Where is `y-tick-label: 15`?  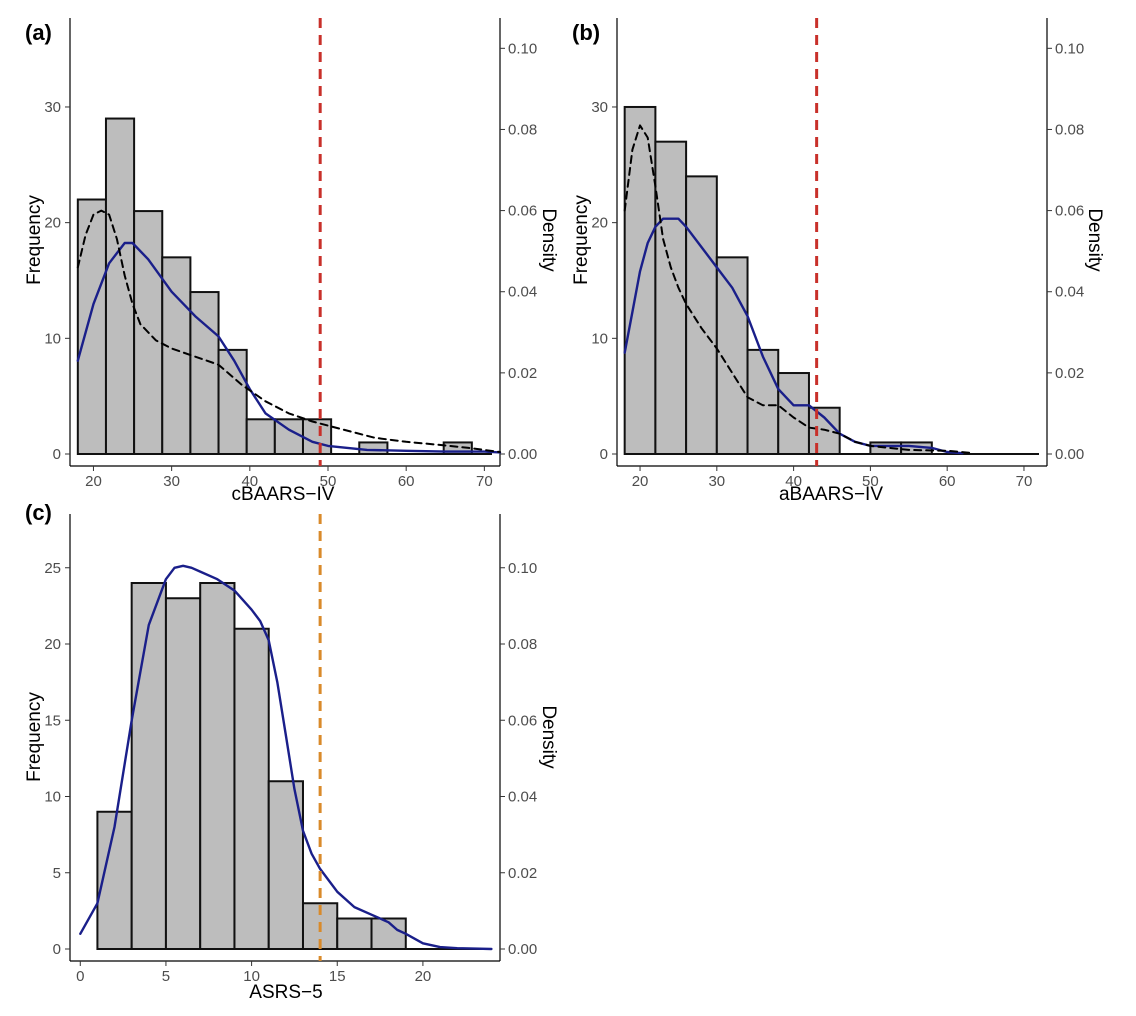 y-tick-label: 15 is located at coordinates (52, 720).